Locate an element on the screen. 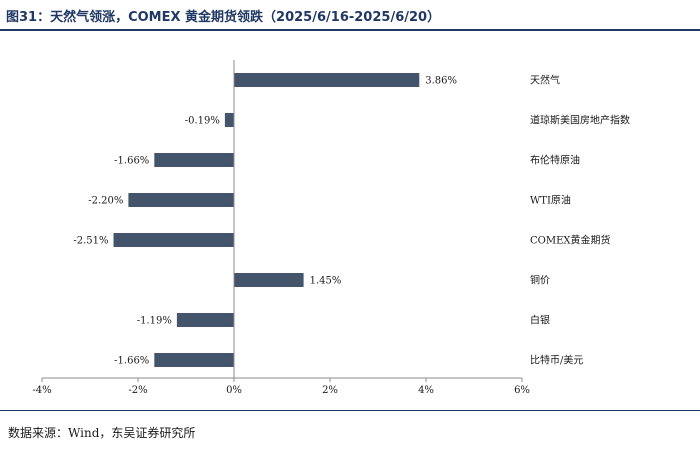 The width and height of the screenshot is (700, 449). title-rule is located at coordinates (350, 30).